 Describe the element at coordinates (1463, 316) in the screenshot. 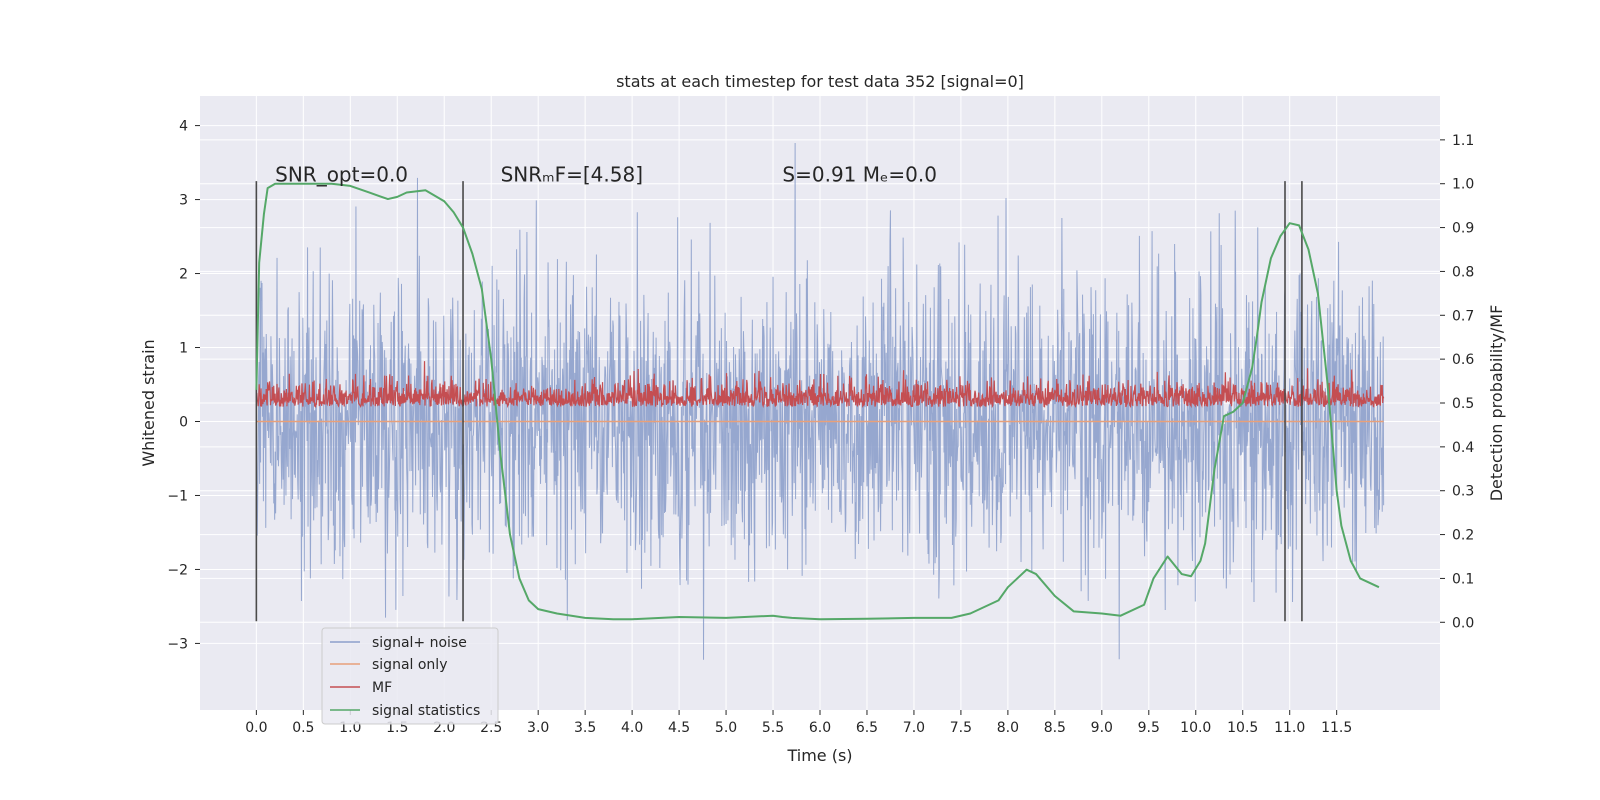

I see `y-right-tick-label: 0.7` at that location.